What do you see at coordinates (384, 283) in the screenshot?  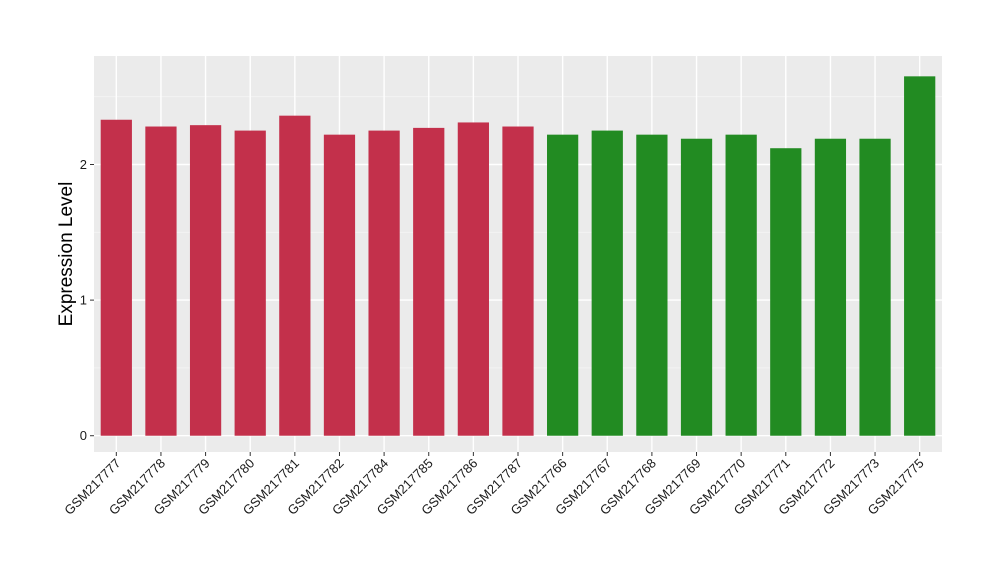 I see `bar-GSM217784` at bounding box center [384, 283].